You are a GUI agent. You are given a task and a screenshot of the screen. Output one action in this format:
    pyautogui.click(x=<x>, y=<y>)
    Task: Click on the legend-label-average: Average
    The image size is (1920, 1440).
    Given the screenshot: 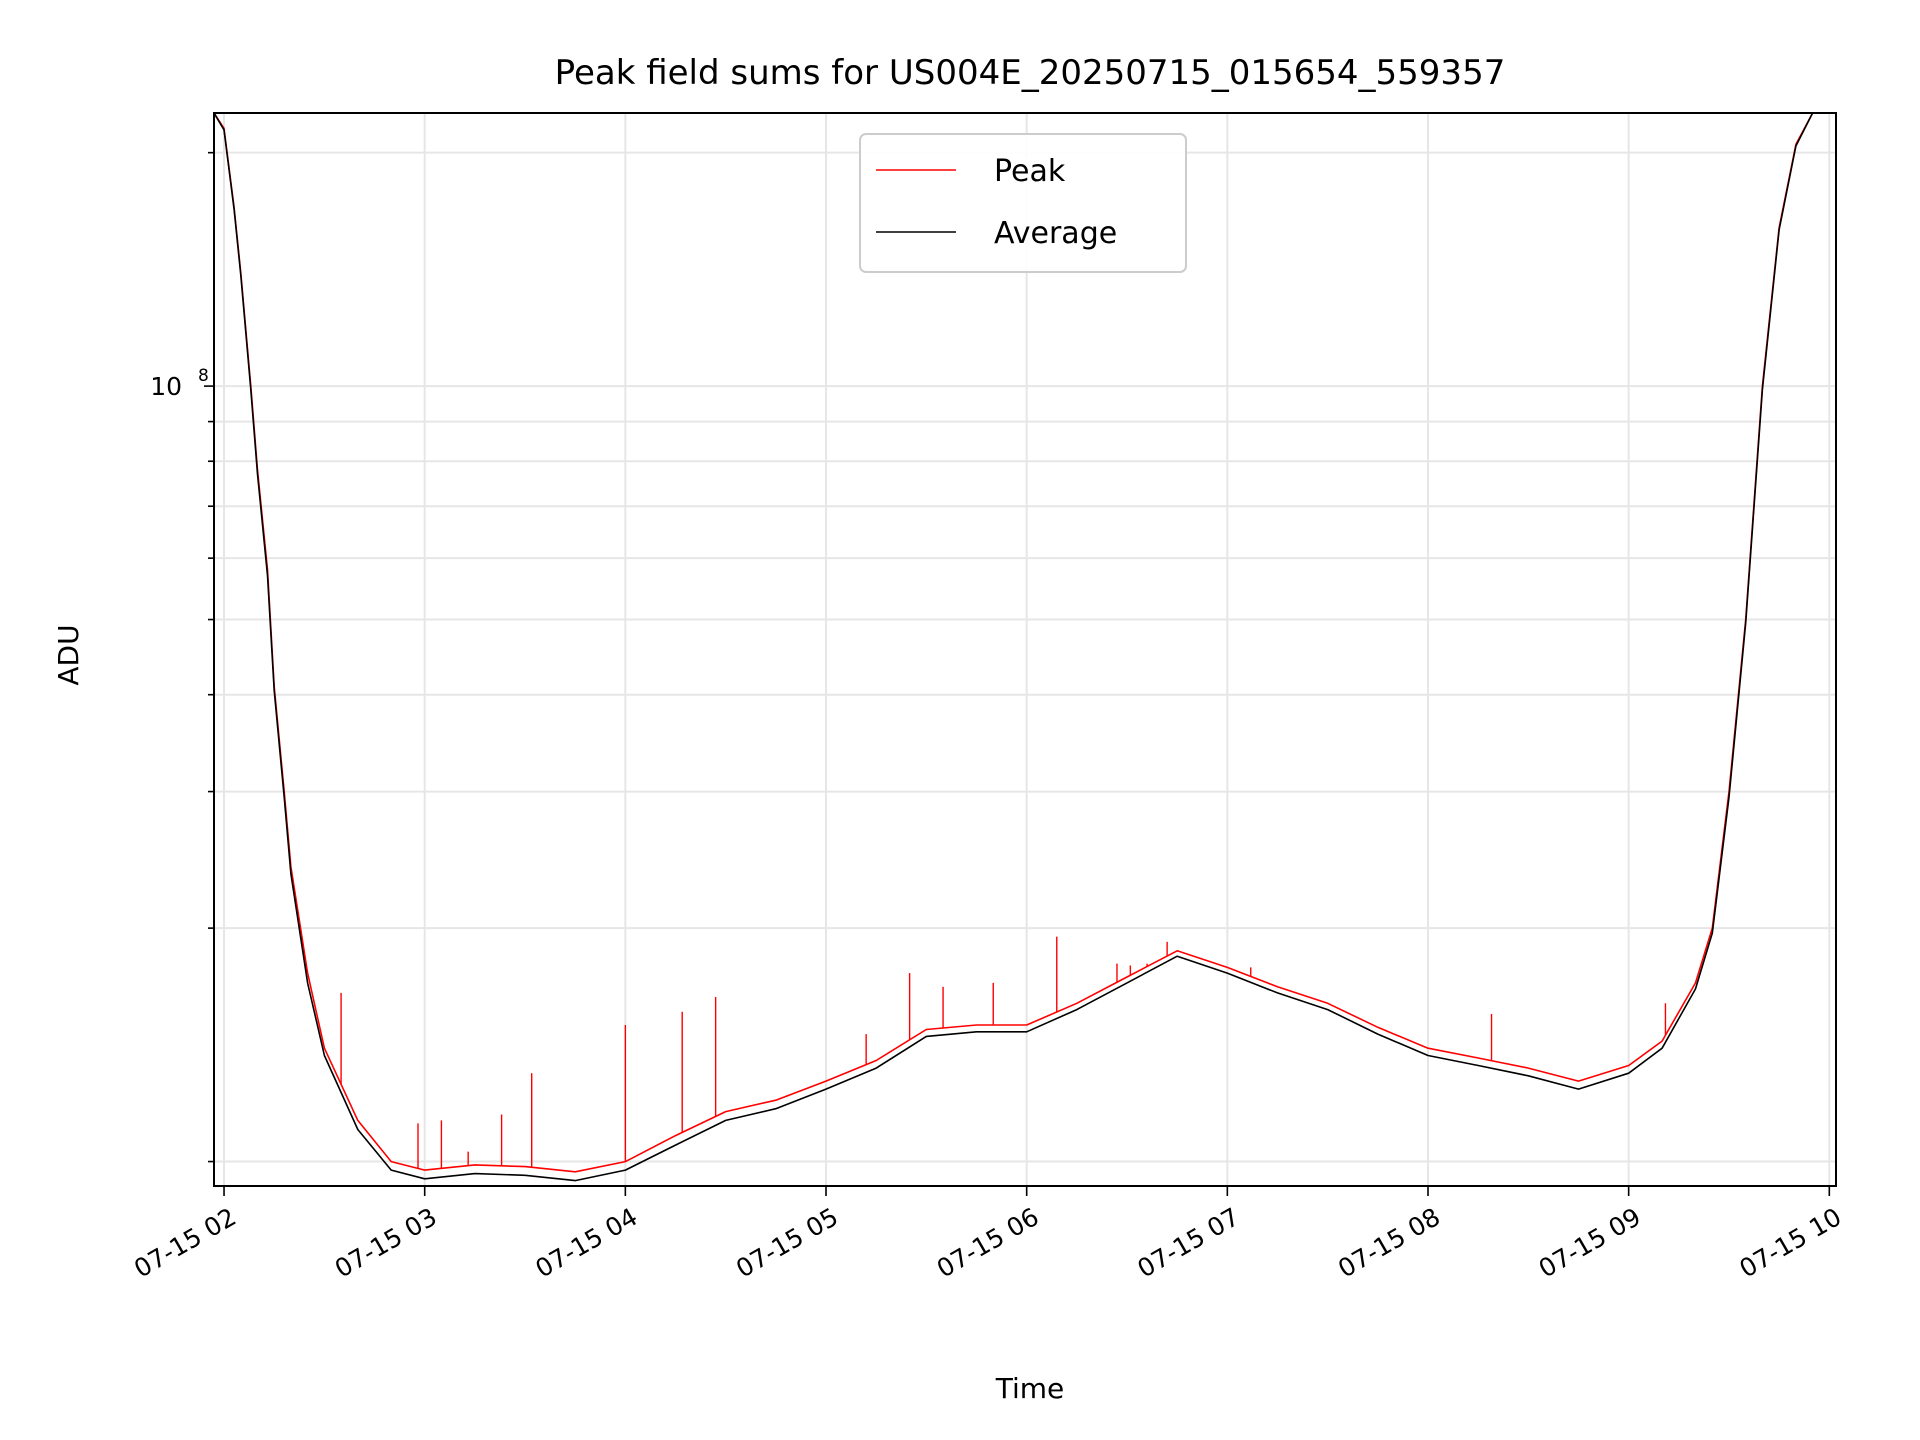 What is the action you would take?
    pyautogui.click(x=1055, y=233)
    